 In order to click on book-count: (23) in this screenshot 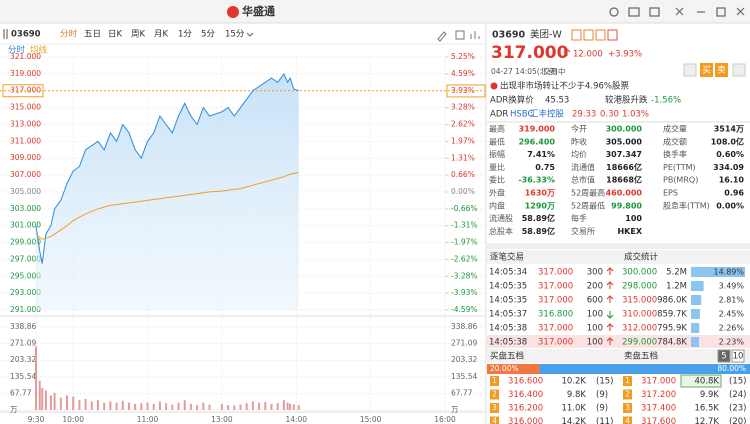, I will do `click(737, 409)`.